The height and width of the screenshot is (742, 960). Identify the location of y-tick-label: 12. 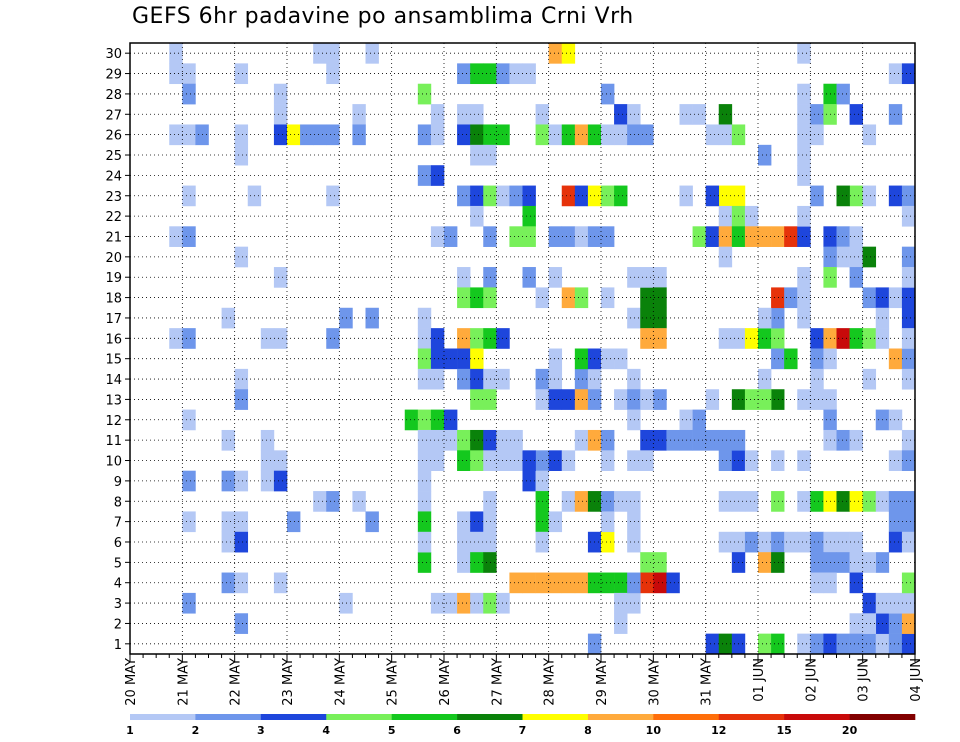
(113, 421).